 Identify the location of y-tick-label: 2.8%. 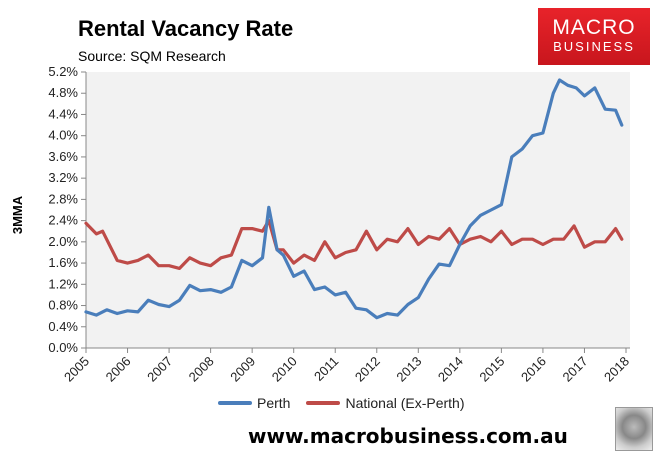
(63, 198).